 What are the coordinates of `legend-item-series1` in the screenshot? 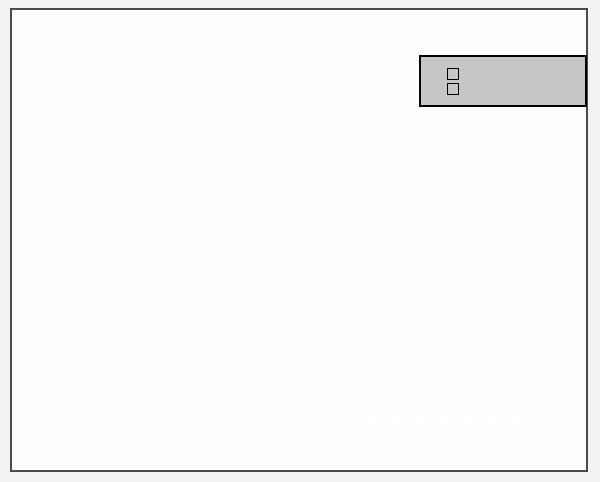 It's located at (516, 73).